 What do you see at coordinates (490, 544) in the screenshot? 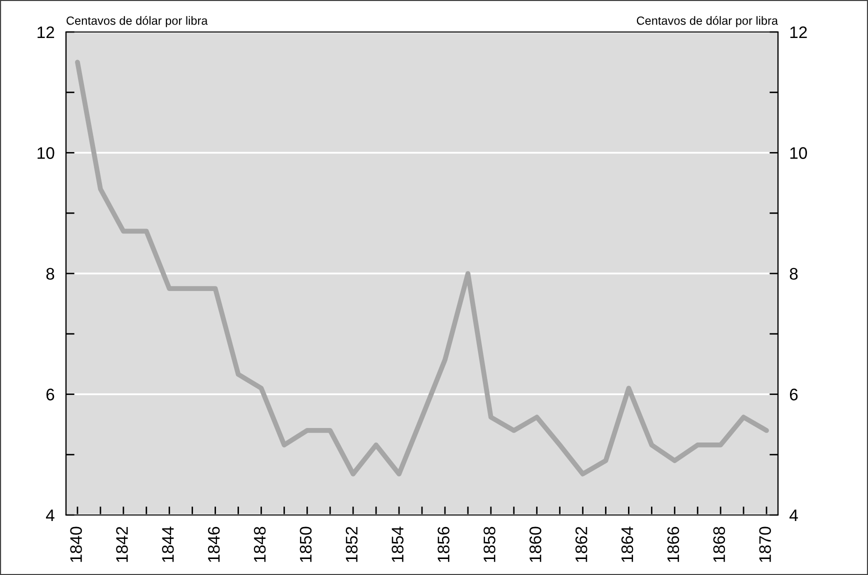
I see `x-tick-label: 1858` at bounding box center [490, 544].